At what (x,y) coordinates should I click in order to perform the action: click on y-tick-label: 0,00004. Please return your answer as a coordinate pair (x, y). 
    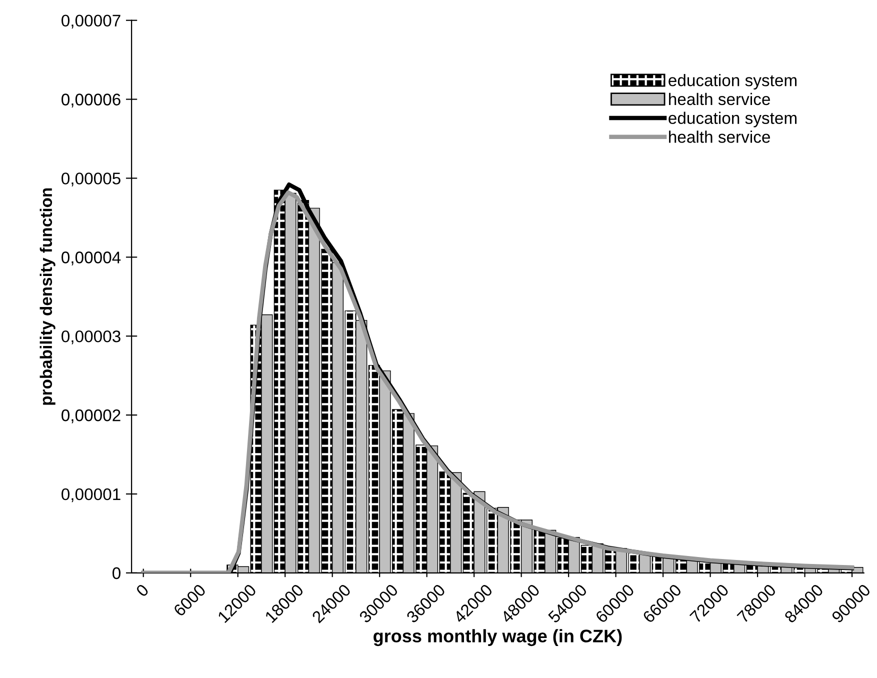
    Looking at the image, I should click on (91, 259).